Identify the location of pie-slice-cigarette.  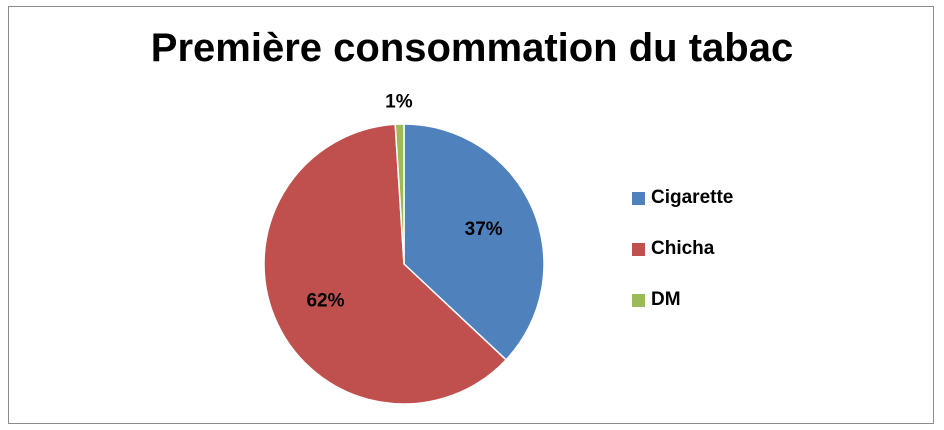
(474, 242).